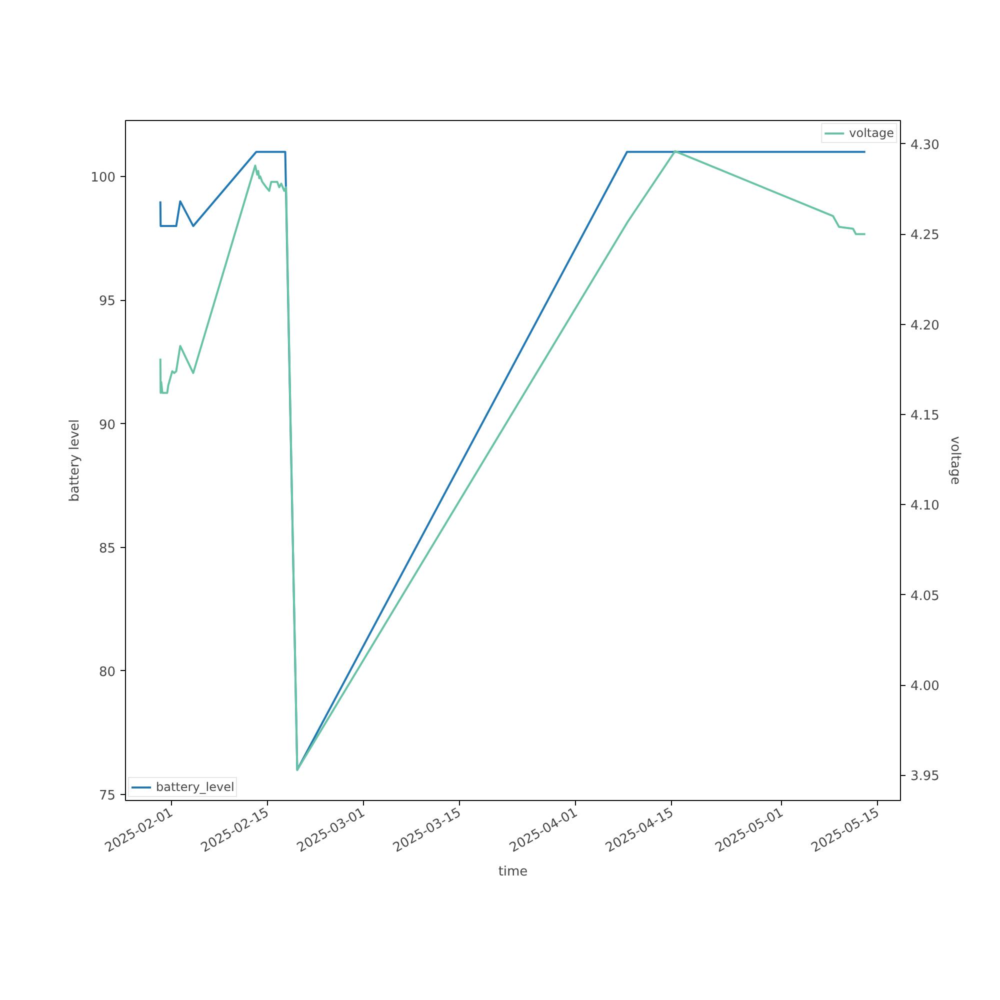  I want to click on y2-tick-label: 4.15, so click(925, 416).